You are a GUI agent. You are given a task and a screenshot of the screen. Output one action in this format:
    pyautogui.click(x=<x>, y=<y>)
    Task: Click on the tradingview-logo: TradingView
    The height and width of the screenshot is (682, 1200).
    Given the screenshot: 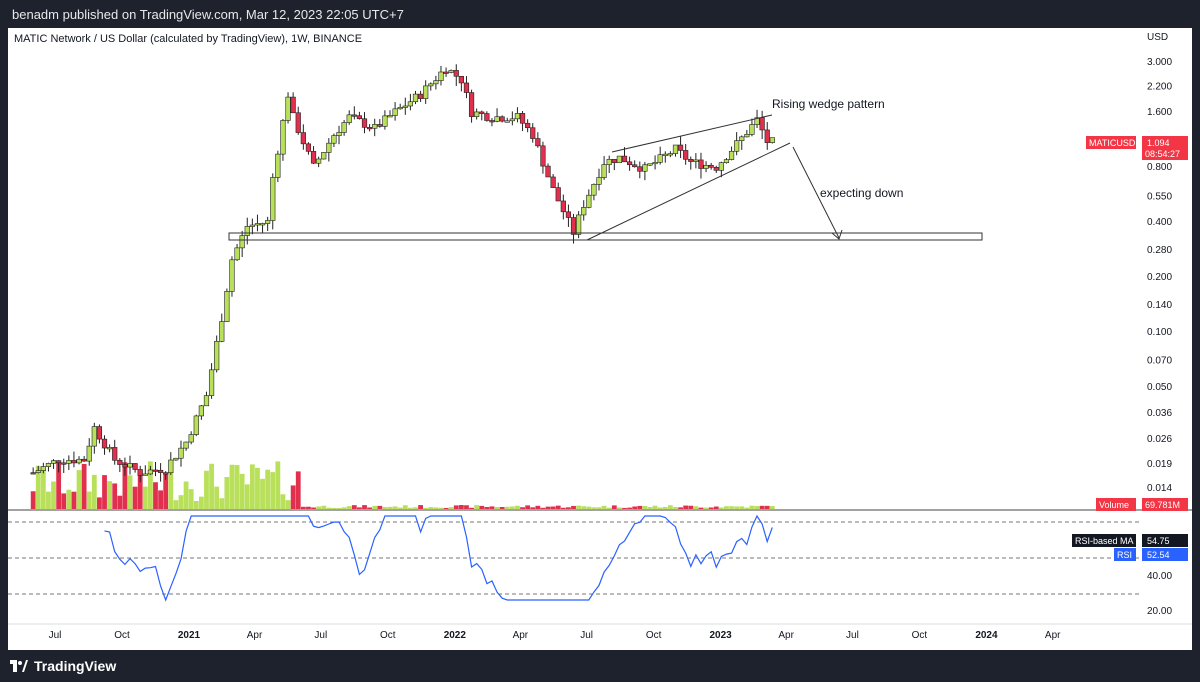 What is the action you would take?
    pyautogui.click(x=63, y=666)
    